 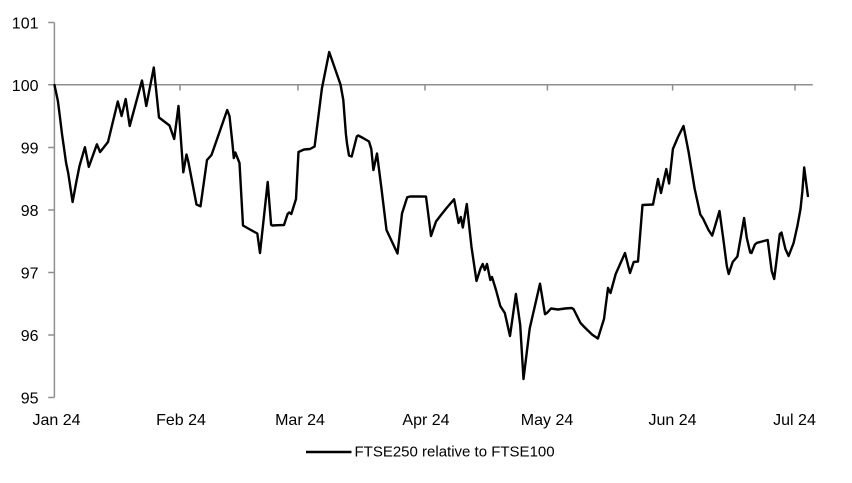 What do you see at coordinates (547, 420) in the screenshot?
I see `svg-text: May 24` at bounding box center [547, 420].